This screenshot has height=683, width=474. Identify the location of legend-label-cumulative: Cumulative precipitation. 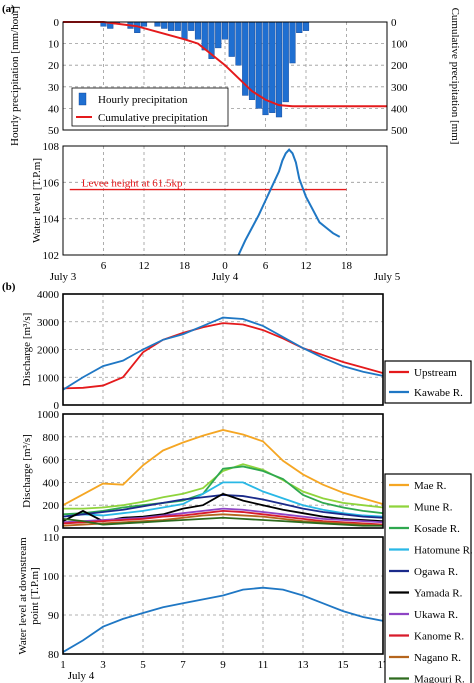
(153, 118).